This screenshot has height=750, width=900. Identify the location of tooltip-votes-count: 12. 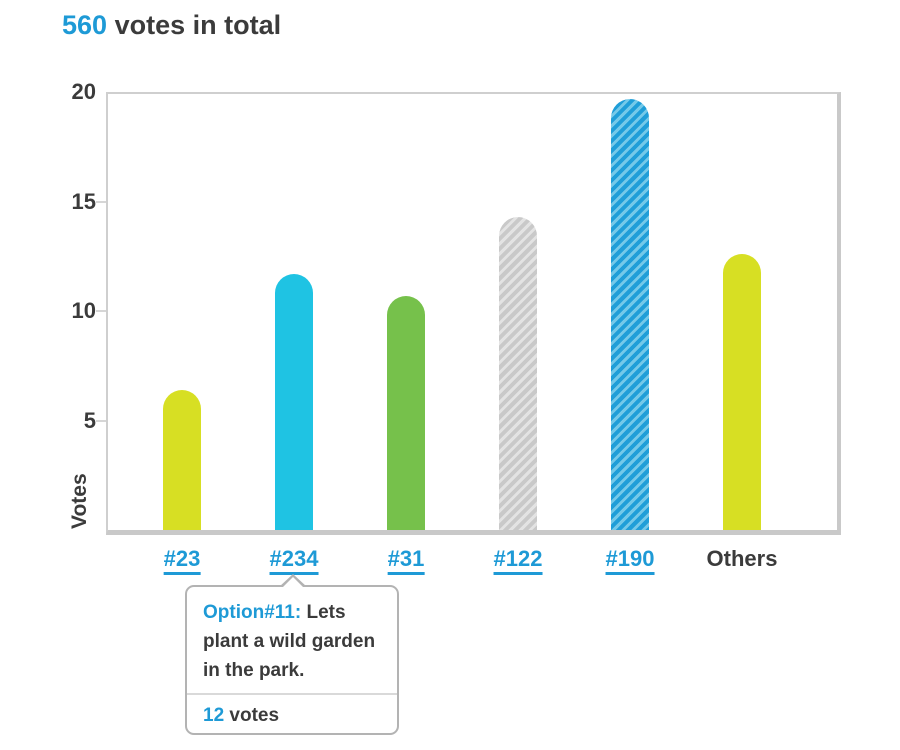
(214, 715).